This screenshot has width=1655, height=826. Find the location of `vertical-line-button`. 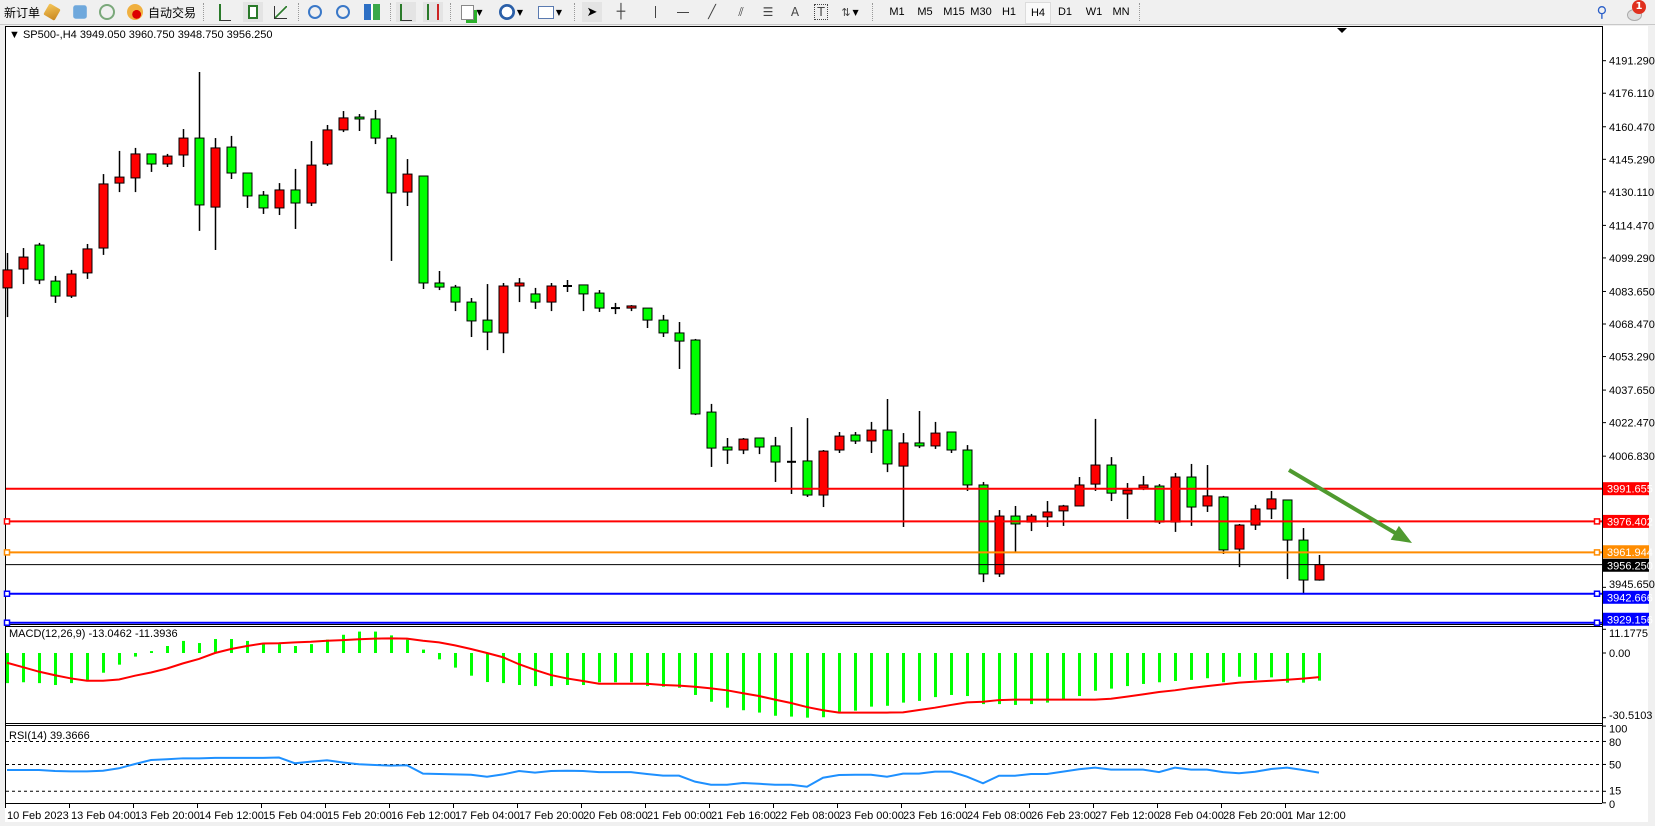

vertical-line-button is located at coordinates (655, 12).